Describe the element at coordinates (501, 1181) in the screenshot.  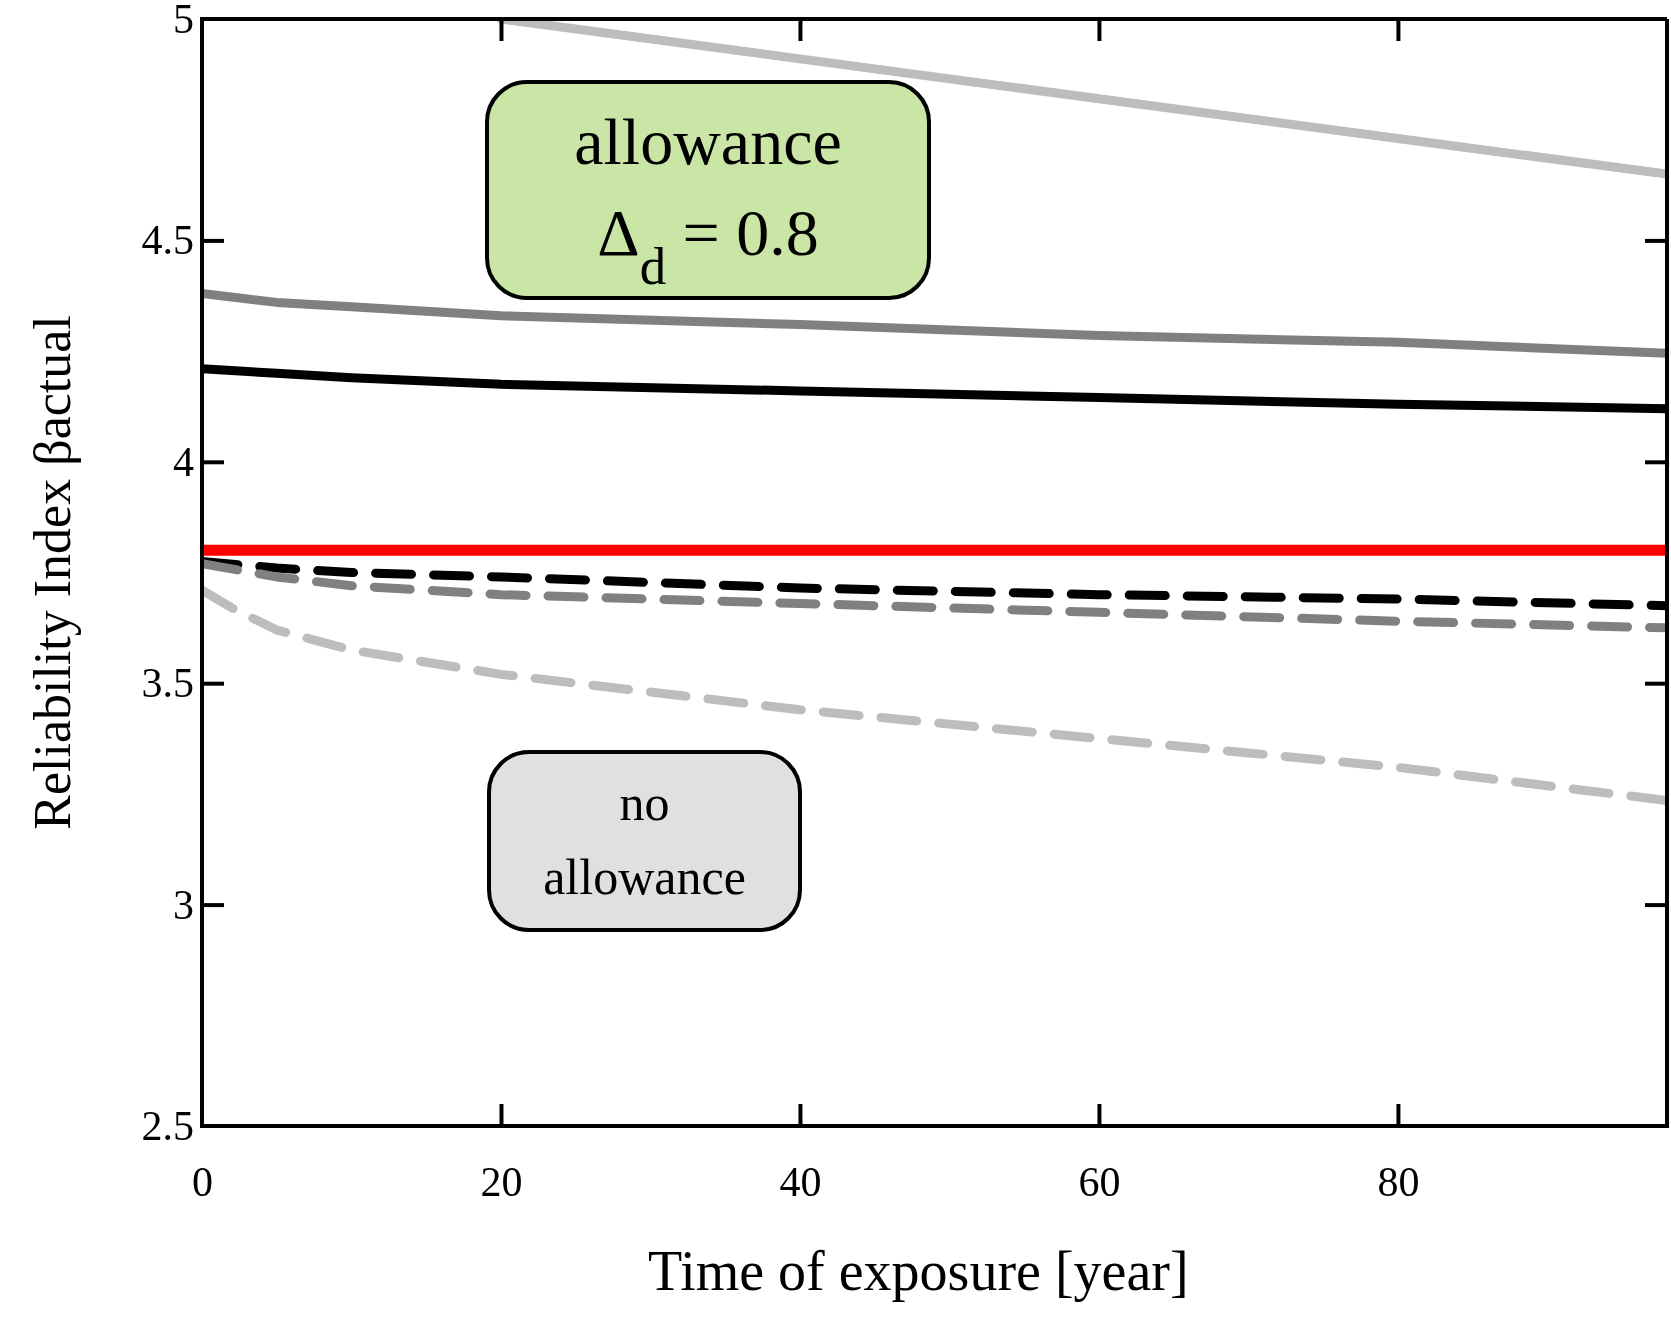
I see `x-tick-label: 20` at that location.